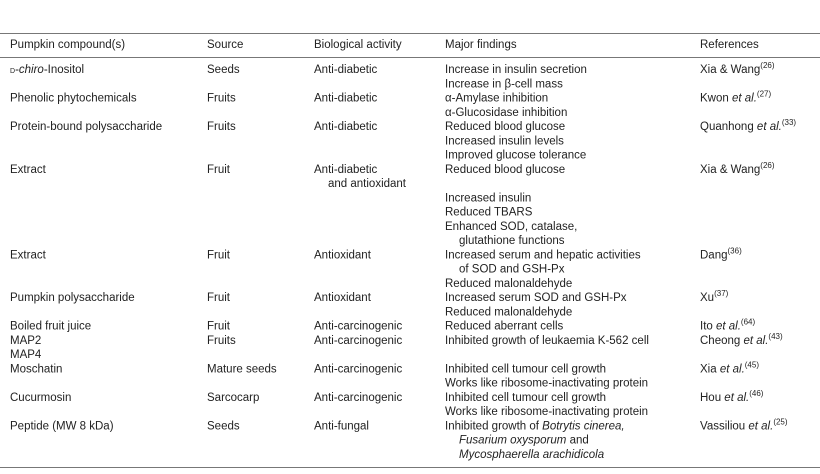 The width and height of the screenshot is (820, 474). I want to click on text-run: MAP2, so click(25, 341).